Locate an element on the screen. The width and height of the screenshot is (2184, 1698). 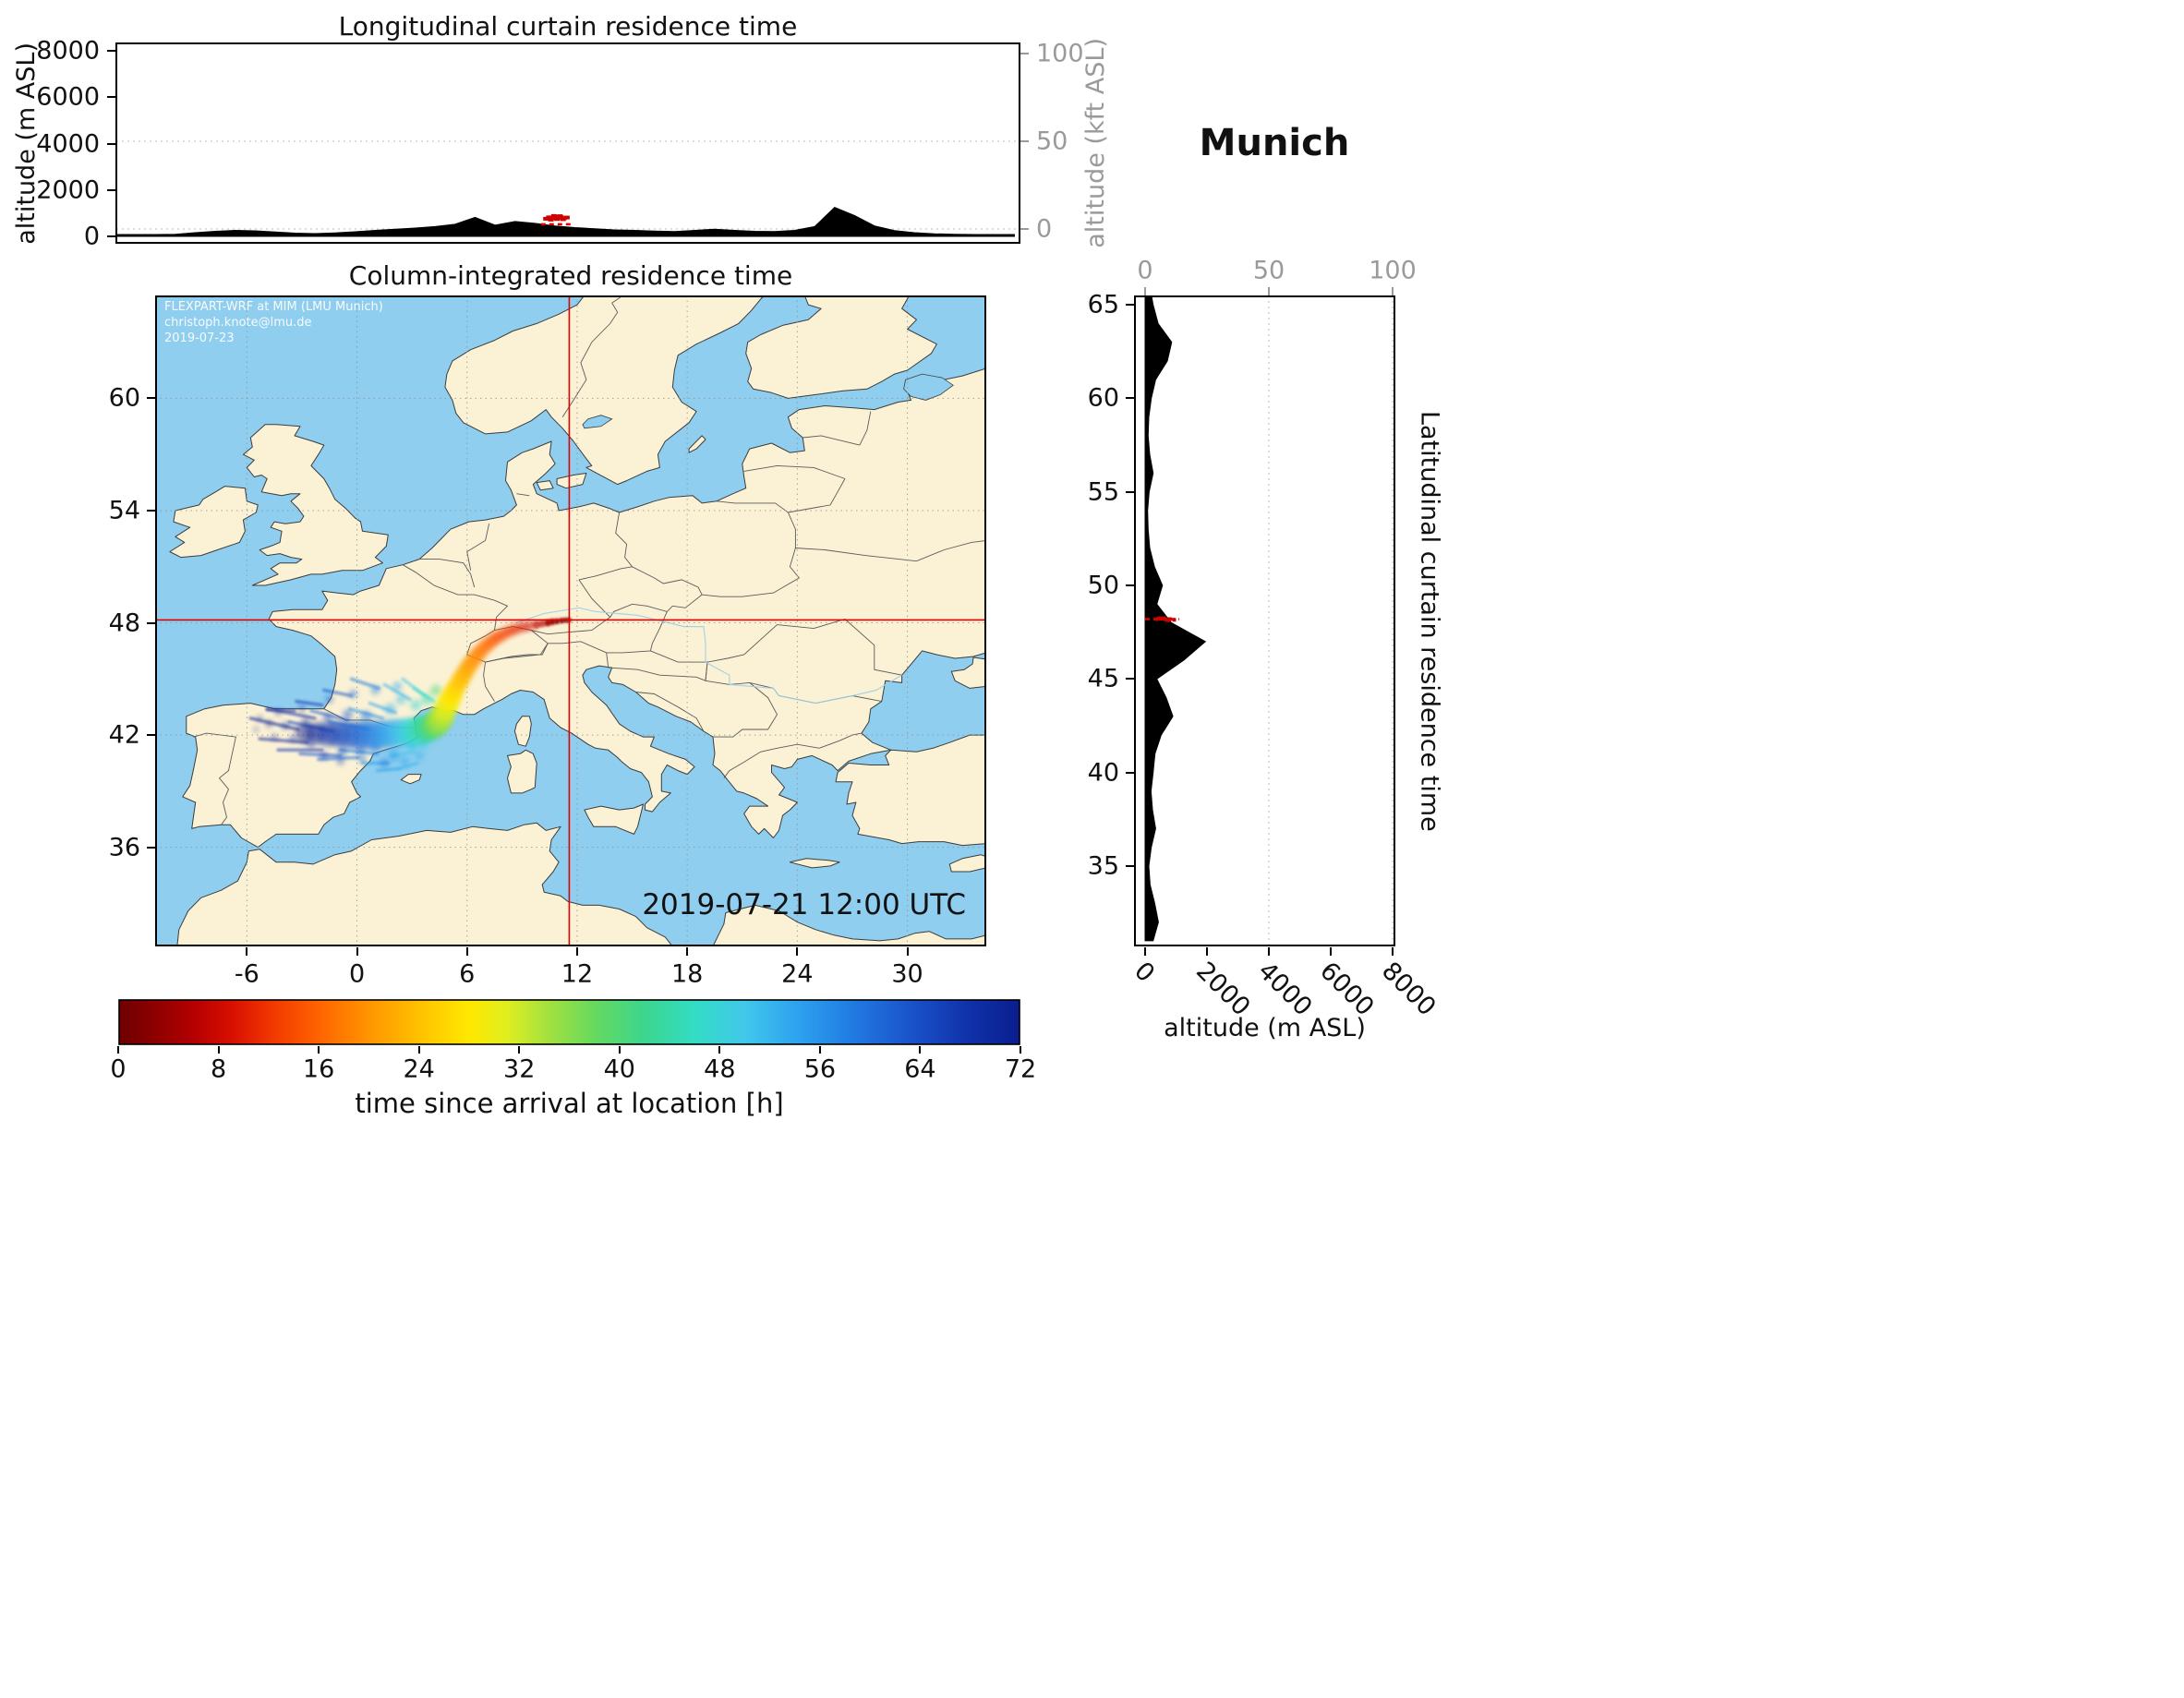
colorbar-tick-label: 48 is located at coordinates (720, 1069).